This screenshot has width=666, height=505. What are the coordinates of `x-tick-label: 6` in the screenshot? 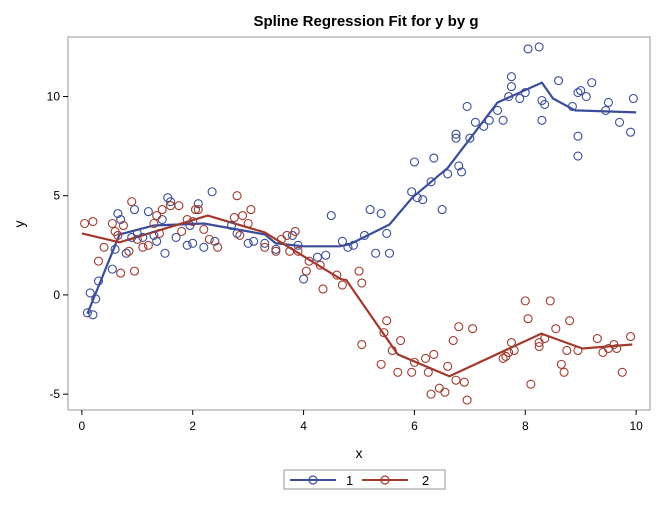 It's located at (414, 426).